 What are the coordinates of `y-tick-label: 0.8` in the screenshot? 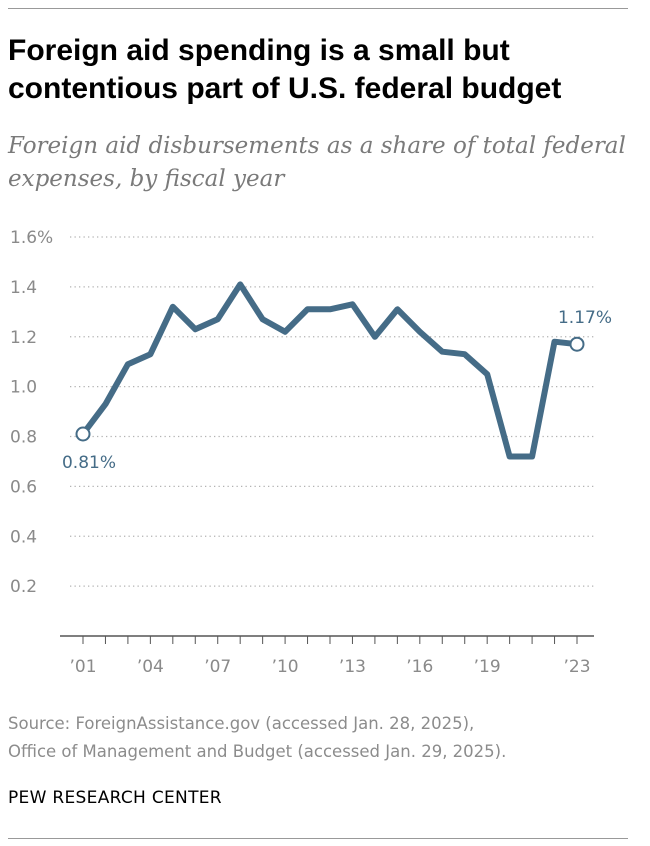 It's located at (23, 438).